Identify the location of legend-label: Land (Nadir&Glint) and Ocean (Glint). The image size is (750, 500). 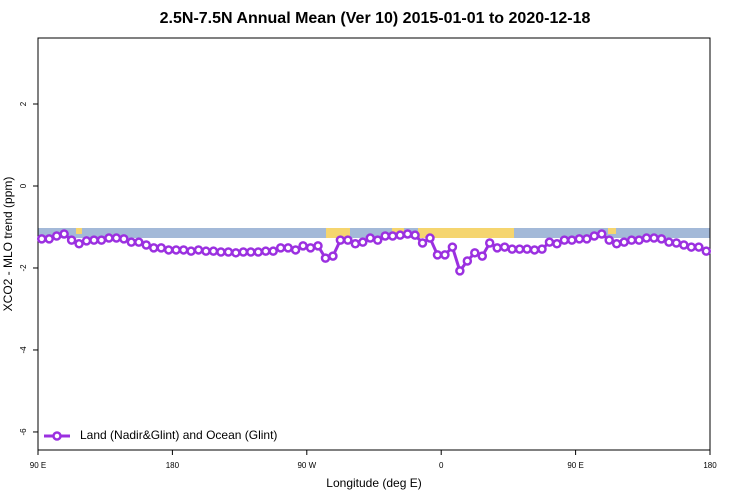
(178, 435).